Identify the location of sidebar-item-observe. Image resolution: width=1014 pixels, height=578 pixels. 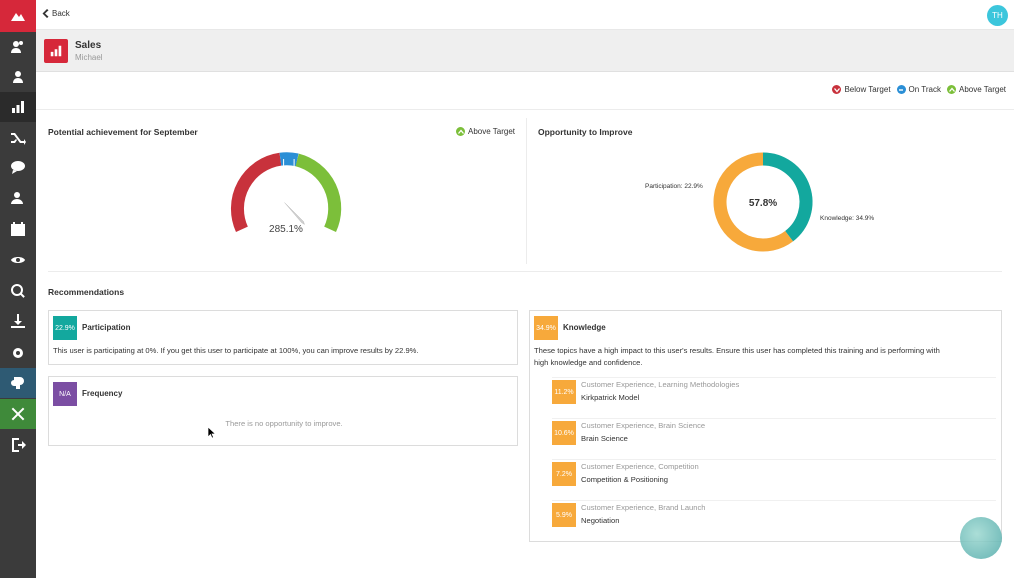
(18, 260).